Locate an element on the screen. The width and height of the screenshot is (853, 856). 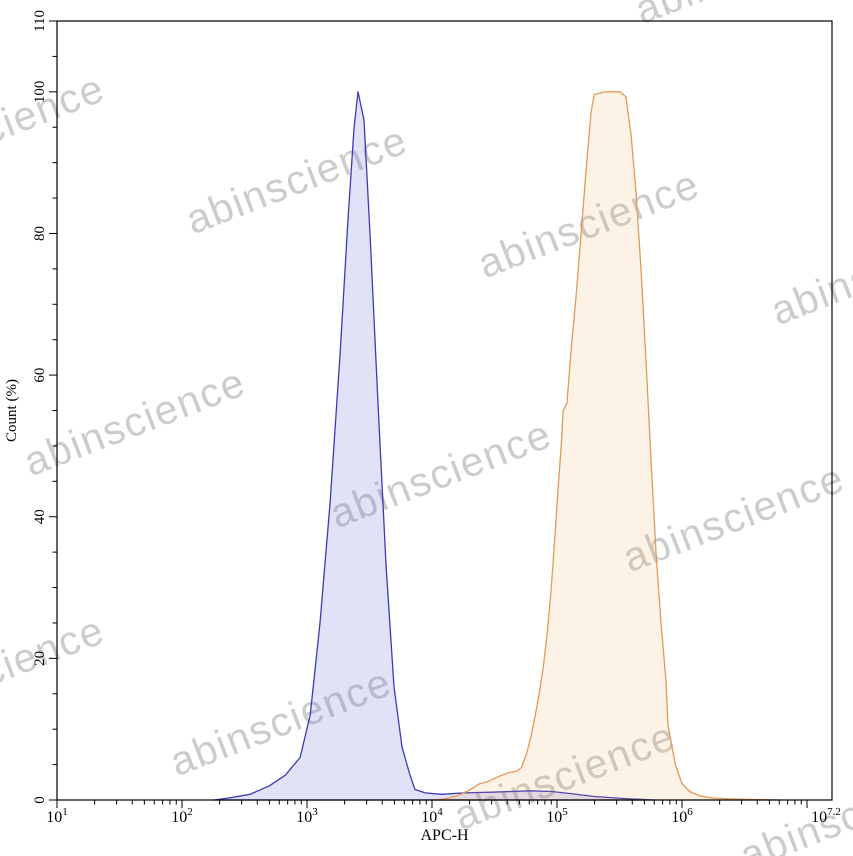
x-tick-label: 10⁶ is located at coordinates (682, 816).